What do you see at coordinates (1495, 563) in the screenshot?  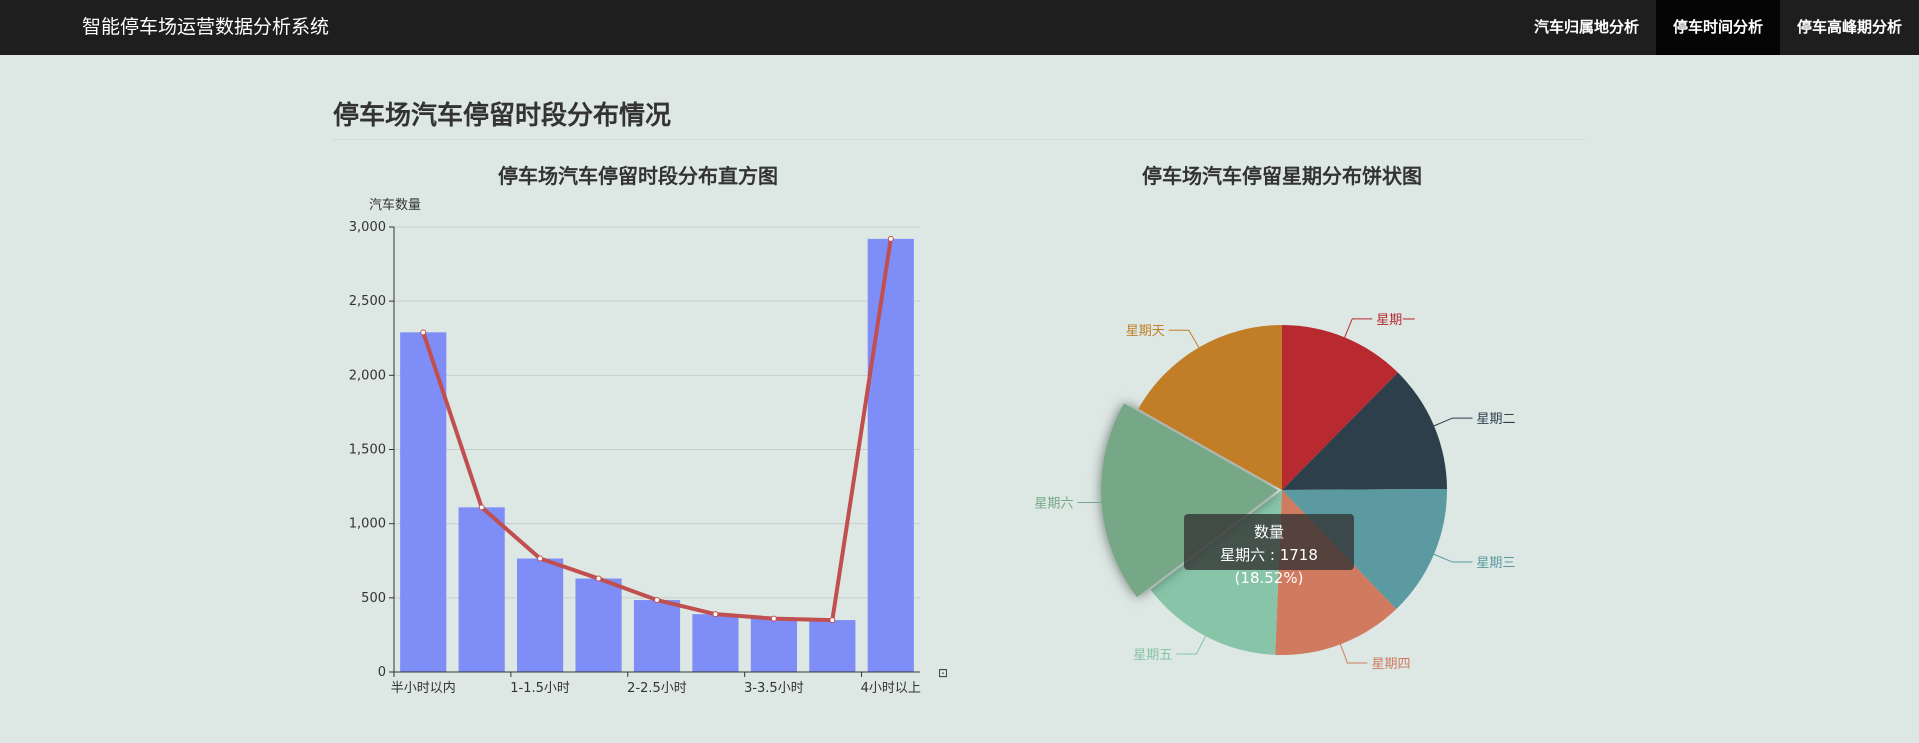 I see `pie-slice-label: 星期三` at bounding box center [1495, 563].